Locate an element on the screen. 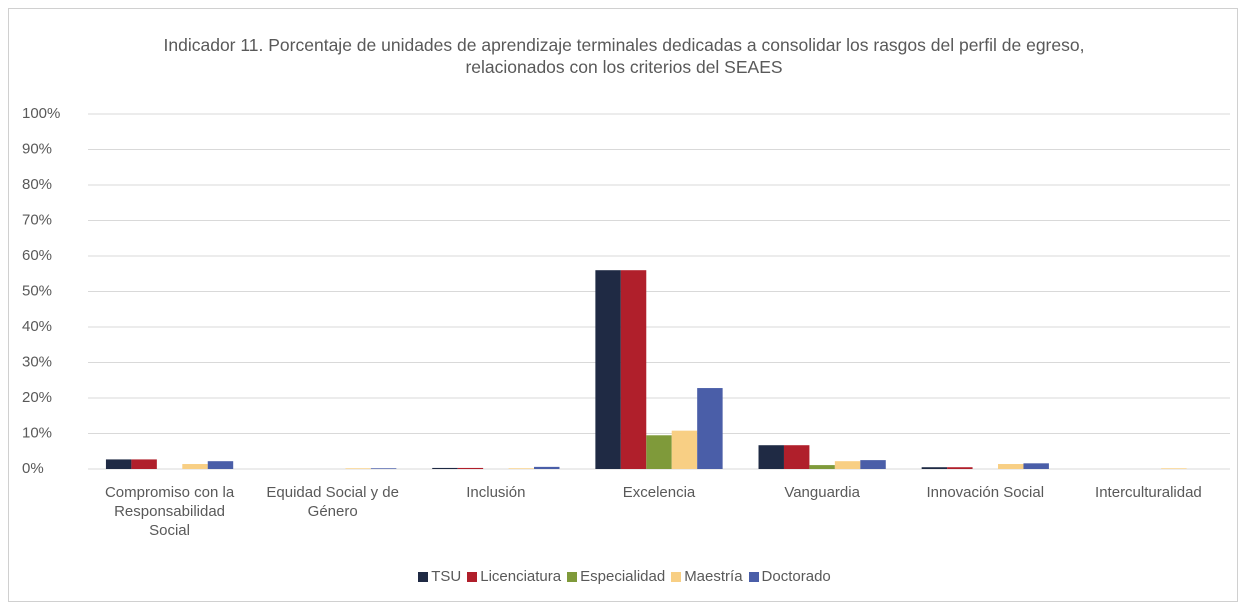  legend-item: Licenciatura is located at coordinates (514, 576).